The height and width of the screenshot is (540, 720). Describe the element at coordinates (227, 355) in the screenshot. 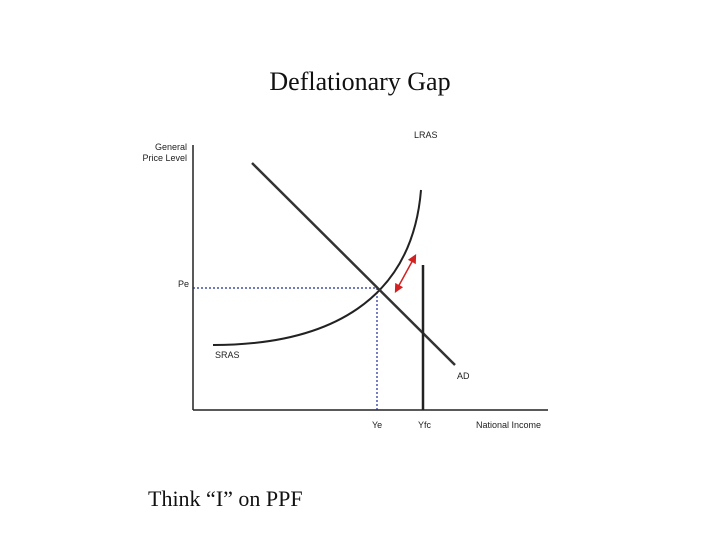

I see `sras-label: SRAS` at that location.